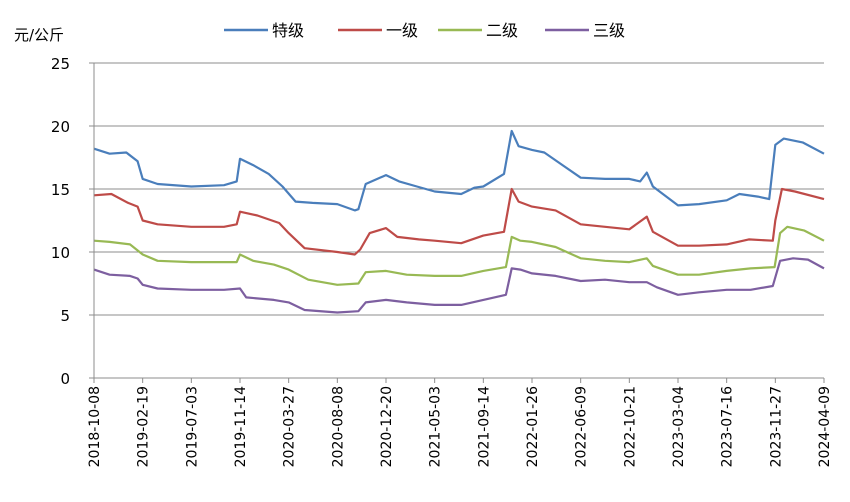  What do you see at coordinates (679, 426) in the screenshot?
I see `x-tick-label: 2023-03-04` at bounding box center [679, 426].